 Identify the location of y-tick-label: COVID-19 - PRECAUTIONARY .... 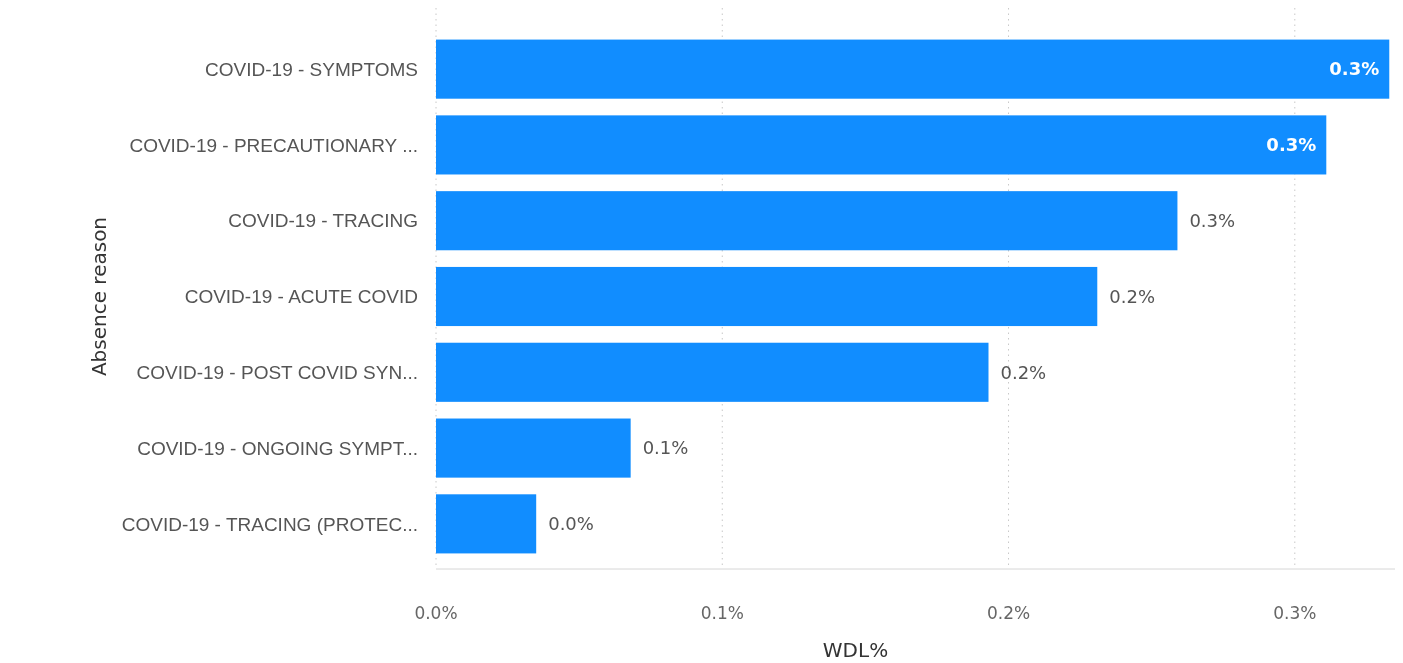
(273, 145).